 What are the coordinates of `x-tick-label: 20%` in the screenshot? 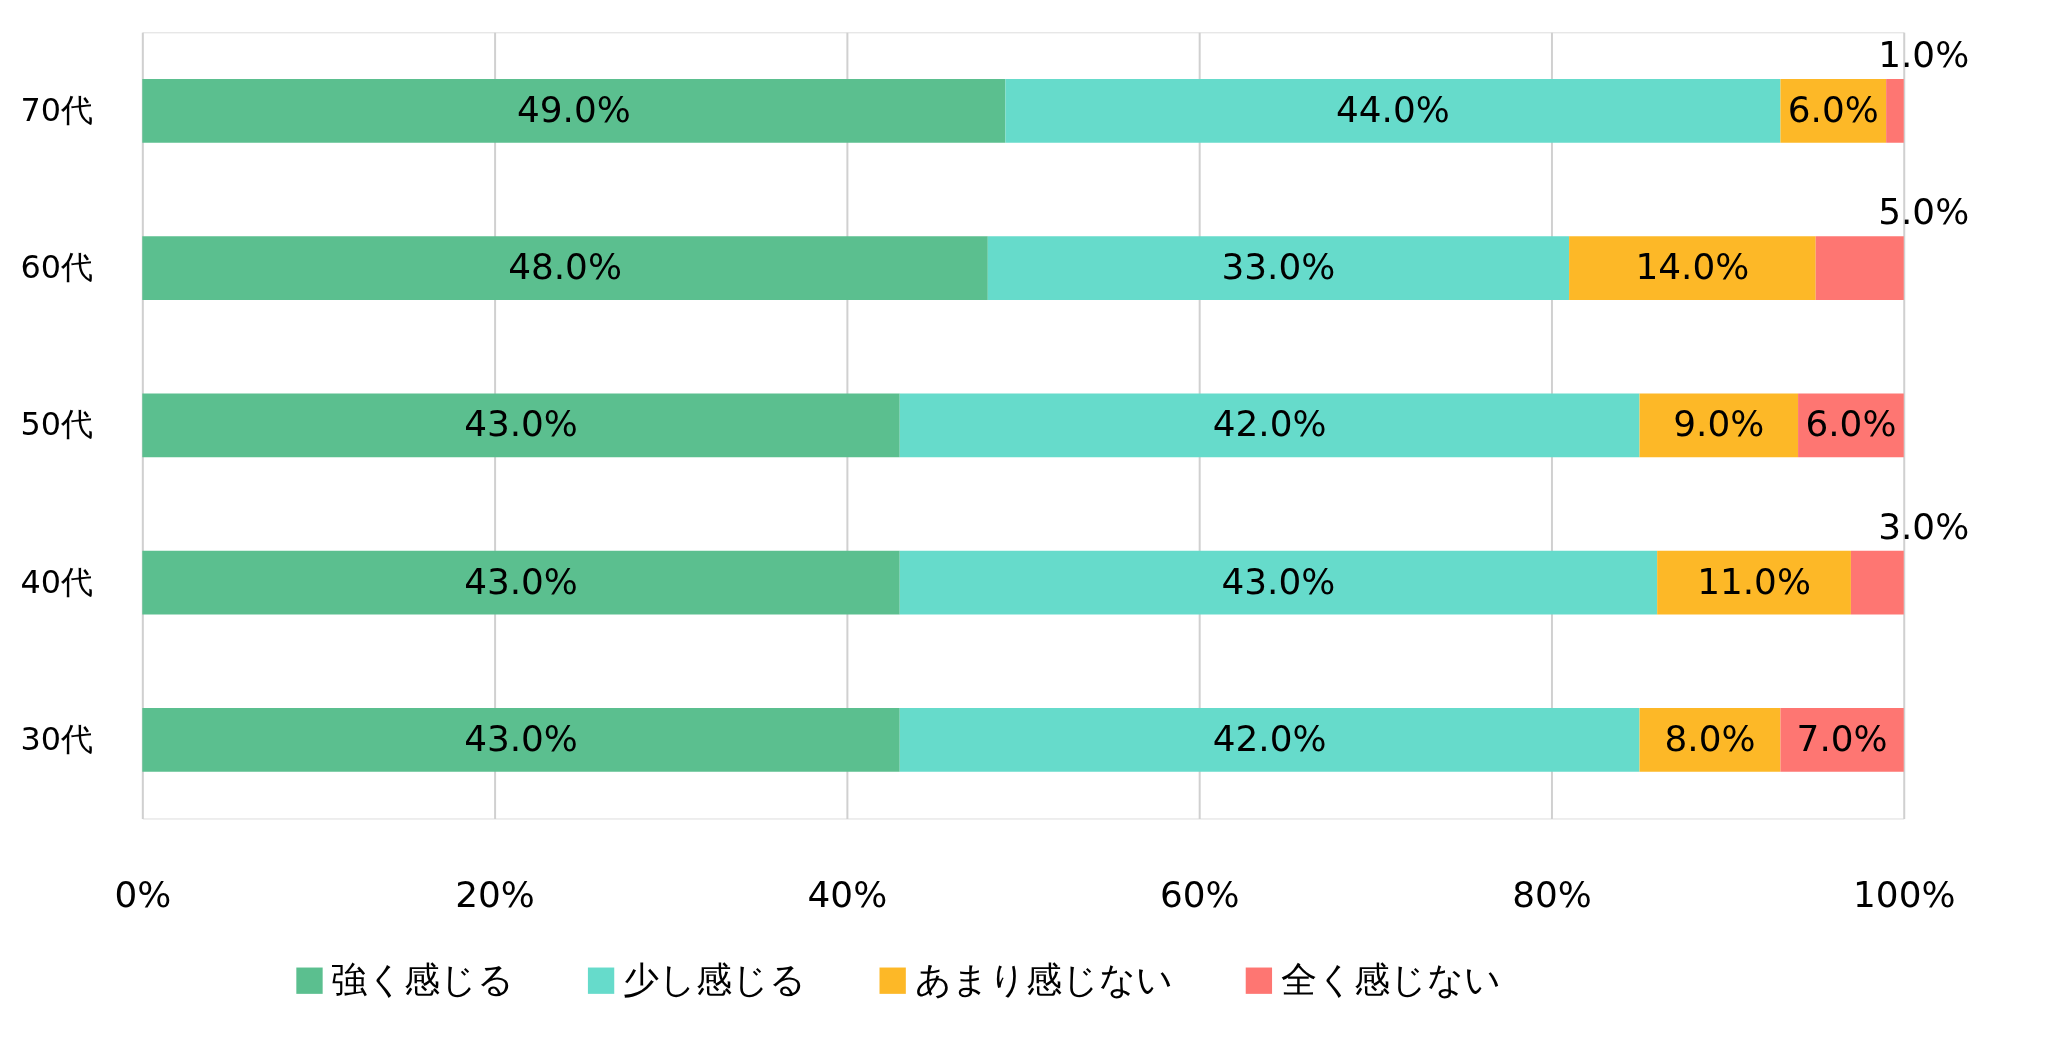 It's located at (495, 894).